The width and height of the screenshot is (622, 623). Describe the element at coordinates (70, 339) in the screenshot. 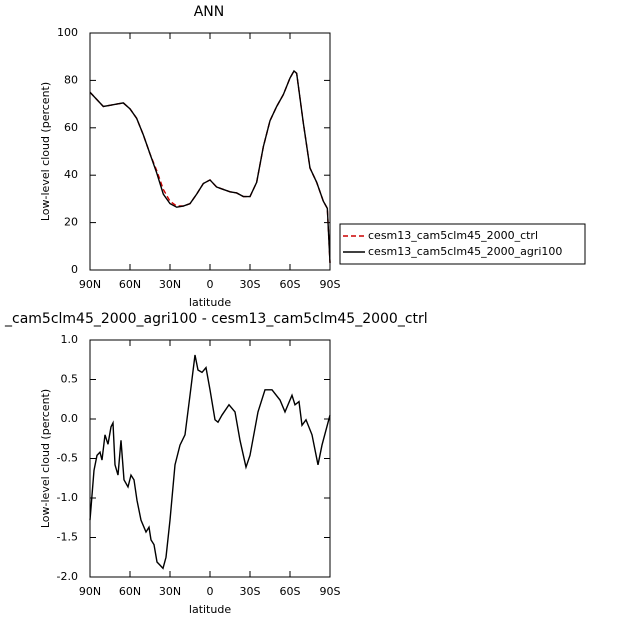

I see `y-tick-label: 1.0` at that location.